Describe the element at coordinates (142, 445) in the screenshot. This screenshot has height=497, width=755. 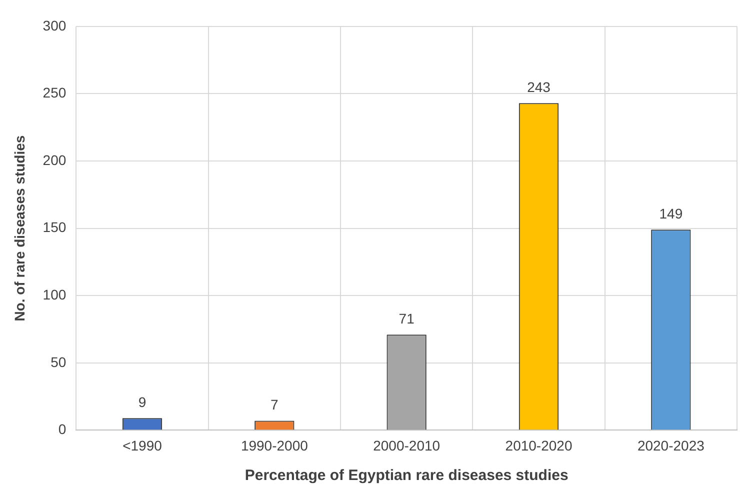
I see `x-tick-label: <1990` at that location.